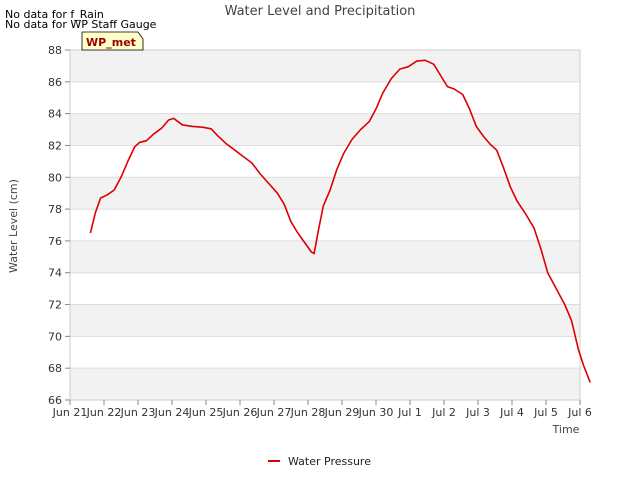 The height and width of the screenshot is (480, 640). I want to click on y-axis-ticks: 66 68 70 72 74 76 78 80 82 84 86 88, so click(59, 225).